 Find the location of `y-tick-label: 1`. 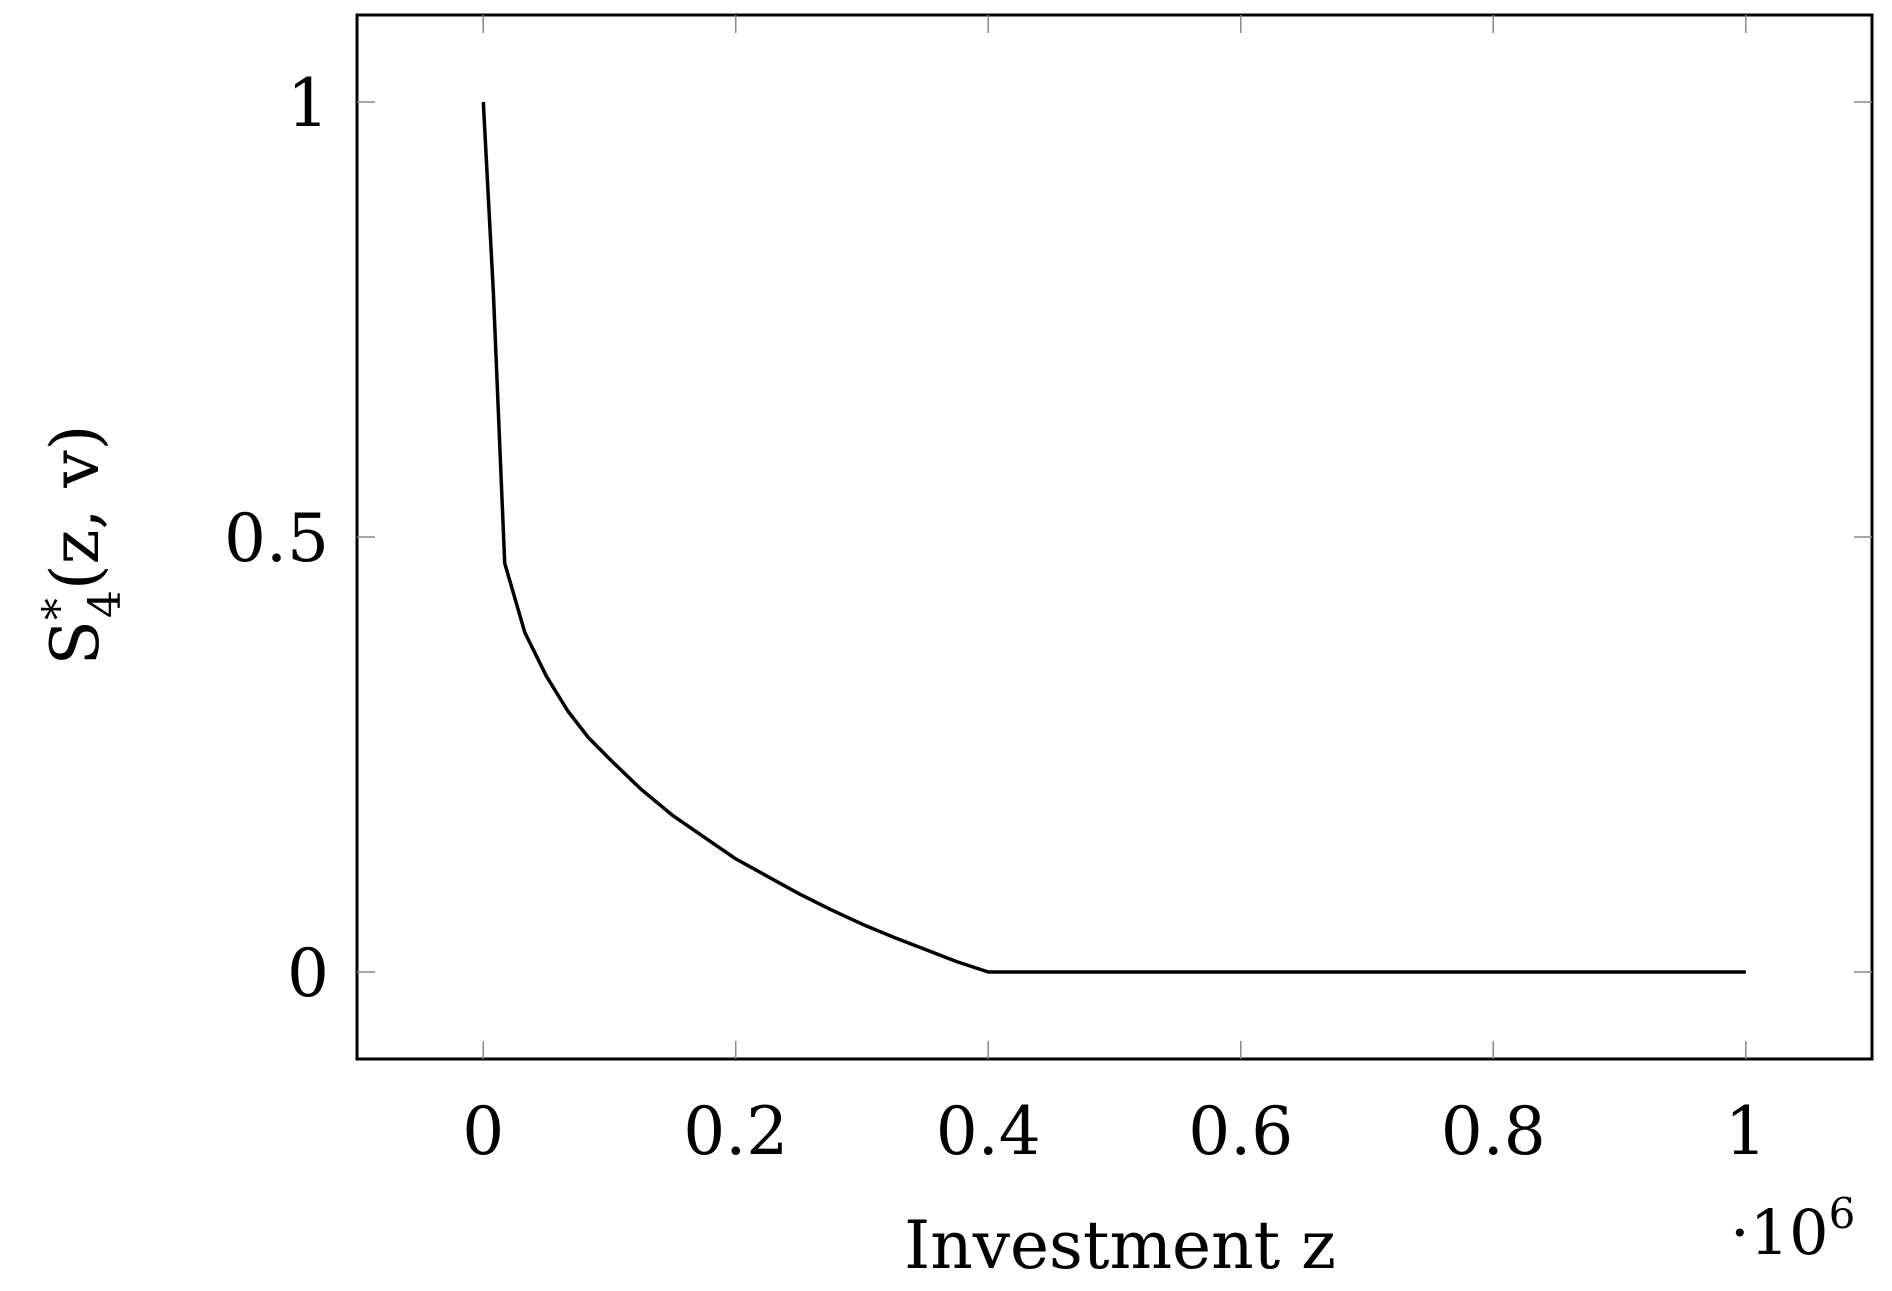

y-tick-label: 1 is located at coordinates (308, 103).